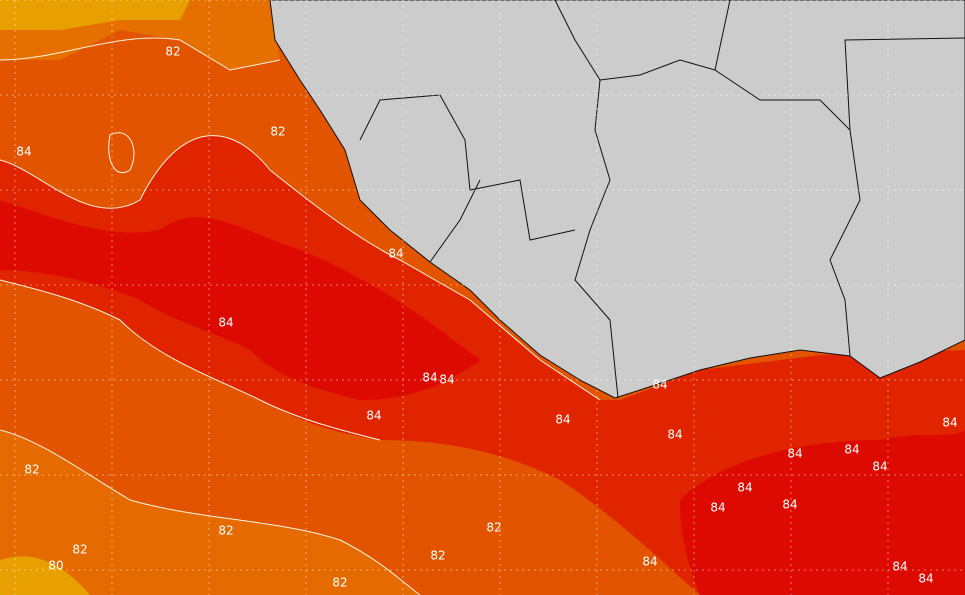 Image resolution: width=965 pixels, height=595 pixels. Describe the element at coordinates (55, 566) in the screenshot. I see `contour-label: 80` at that location.